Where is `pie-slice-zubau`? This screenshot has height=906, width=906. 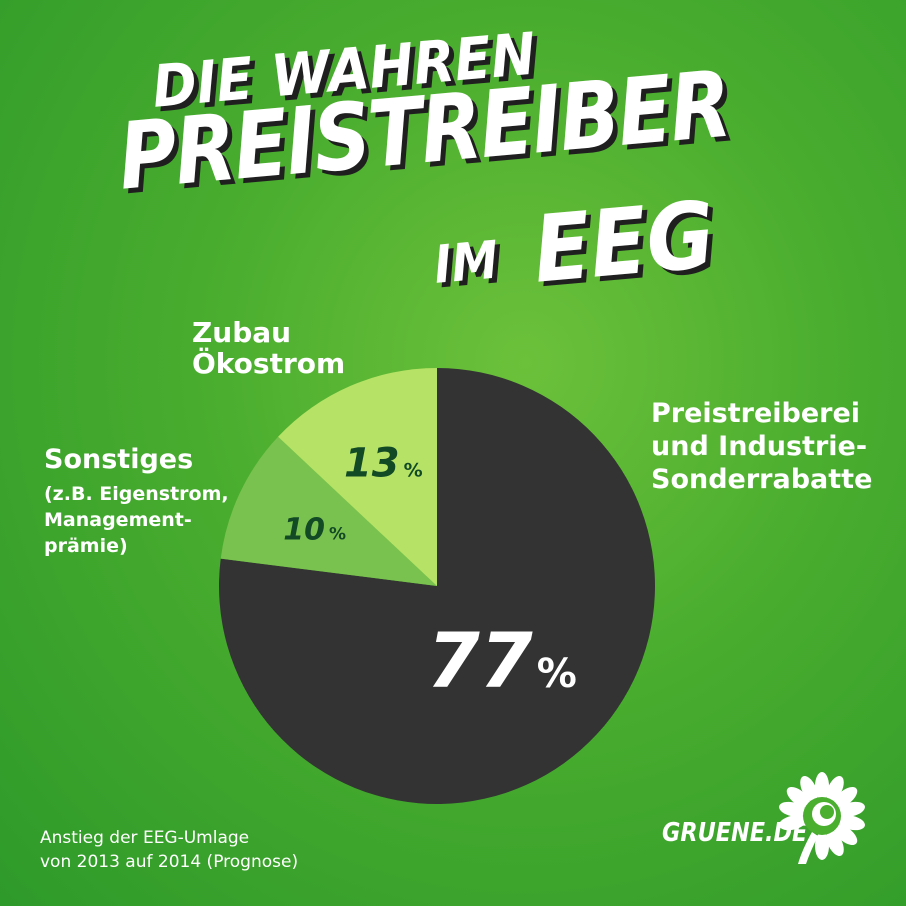 pie-slice-zubau is located at coordinates (357, 477).